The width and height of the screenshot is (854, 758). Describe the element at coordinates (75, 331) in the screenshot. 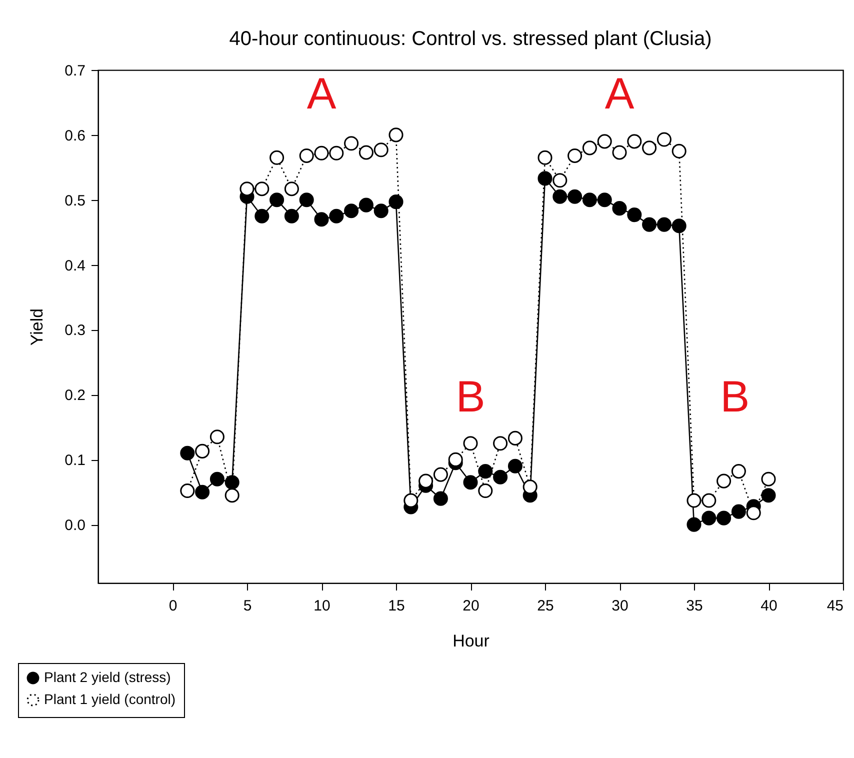

I see `y-tick-label: 0.3` at that location.